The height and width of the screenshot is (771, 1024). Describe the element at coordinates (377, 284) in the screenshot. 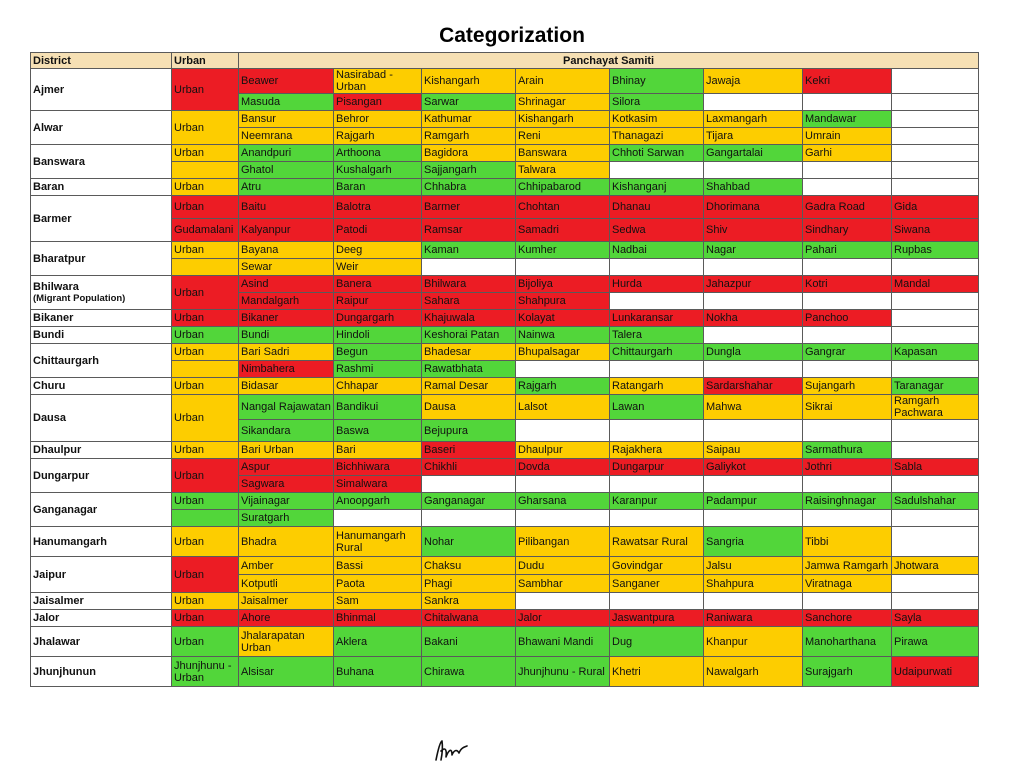

I see `panchayat-samiti-cell: Banera` at that location.